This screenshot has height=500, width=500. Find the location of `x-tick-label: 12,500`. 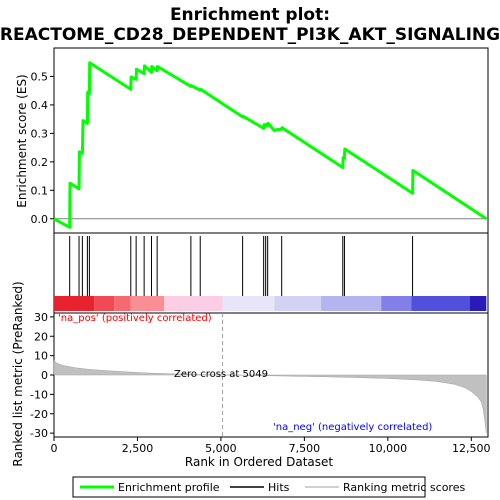

x-tick-label: 12,500 is located at coordinates (471, 448).